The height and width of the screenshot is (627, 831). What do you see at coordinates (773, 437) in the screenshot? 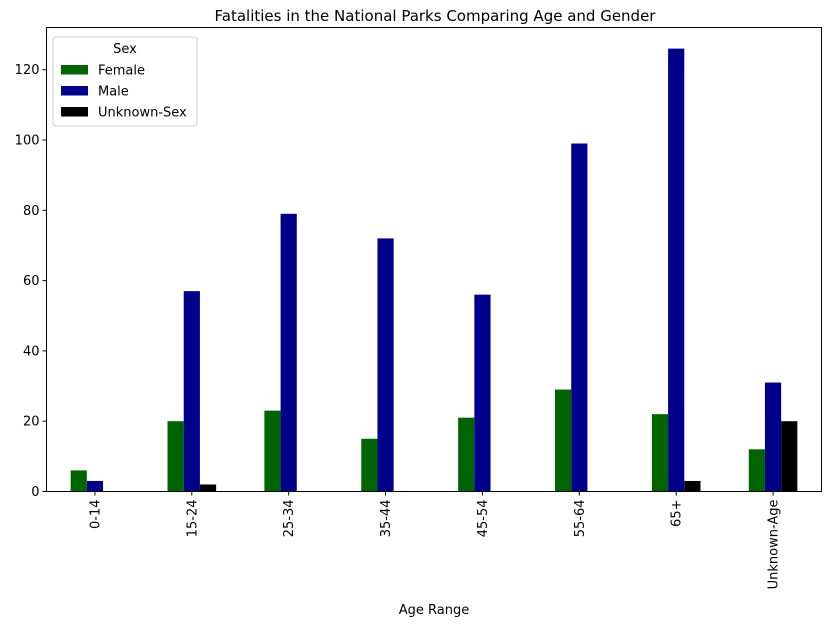
I see `bar-male-unknown-age` at bounding box center [773, 437].